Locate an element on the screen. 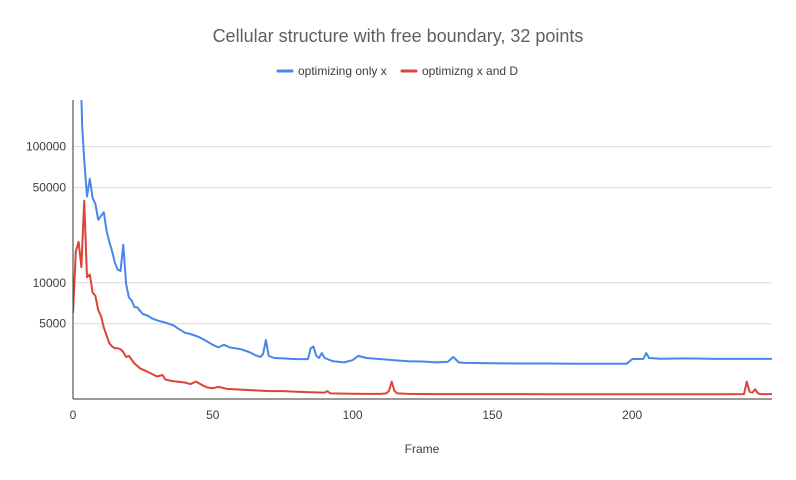  legend-label-1: optimizng x and D is located at coordinates (470, 71).